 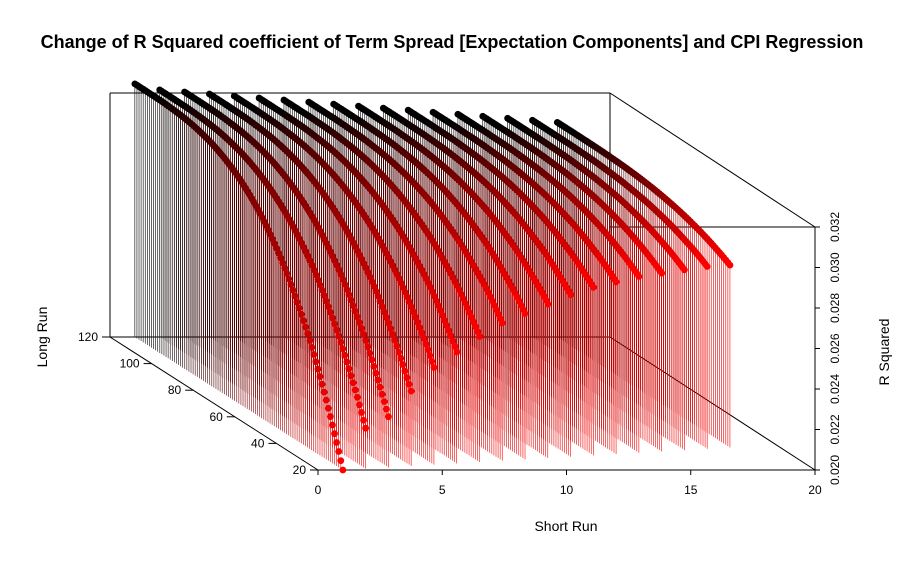 What do you see at coordinates (835, 470) in the screenshot?
I see `z-tick-label-0: 0.020` at bounding box center [835, 470].